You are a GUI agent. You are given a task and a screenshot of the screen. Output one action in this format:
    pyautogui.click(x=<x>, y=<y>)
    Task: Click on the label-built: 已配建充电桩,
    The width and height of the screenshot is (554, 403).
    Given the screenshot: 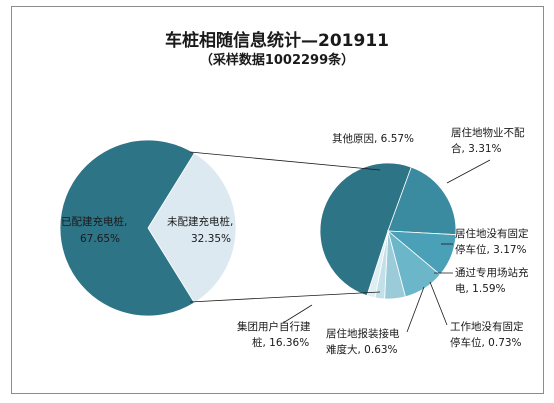 What is the action you would take?
    pyautogui.click(x=94, y=221)
    